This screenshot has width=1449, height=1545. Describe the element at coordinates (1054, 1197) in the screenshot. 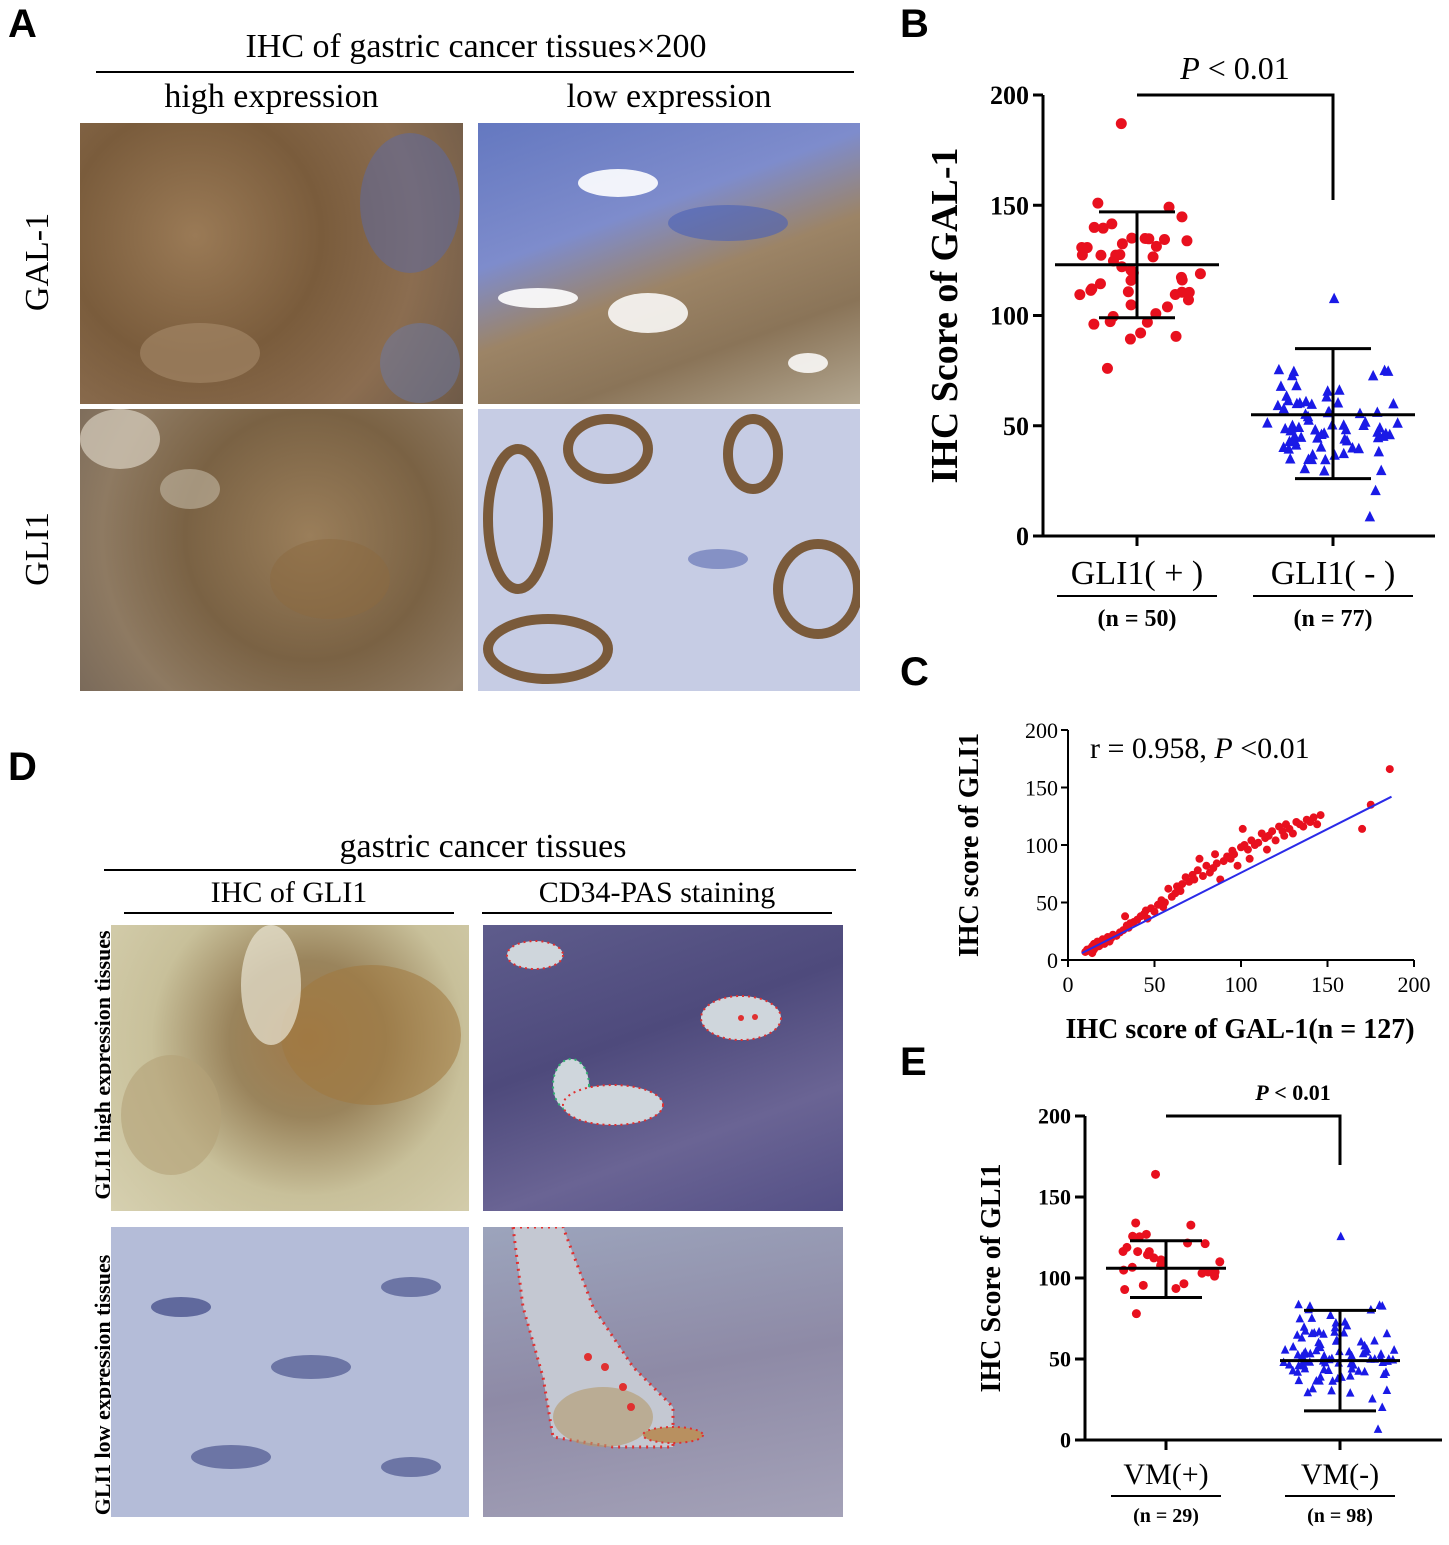

I see `y-tick-label: 150` at that location.